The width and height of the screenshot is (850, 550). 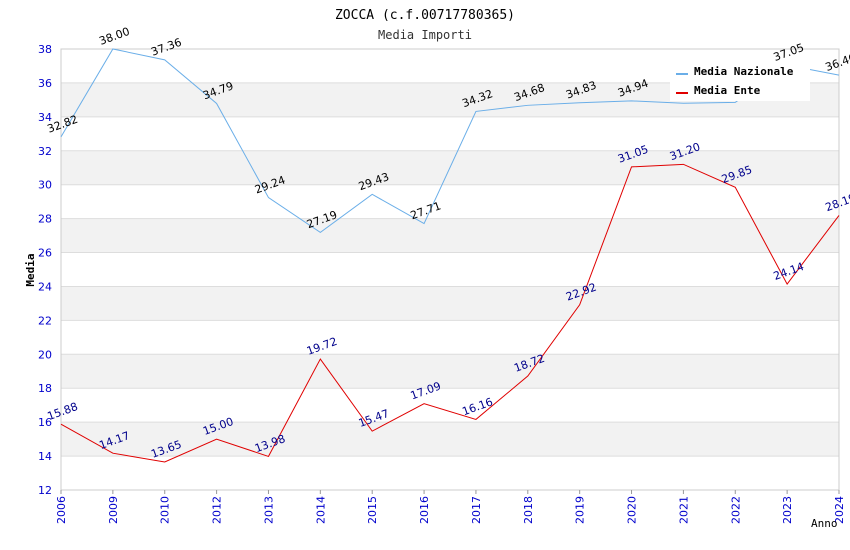 I want to click on x-tick-label: 2013, so click(x=268, y=510).